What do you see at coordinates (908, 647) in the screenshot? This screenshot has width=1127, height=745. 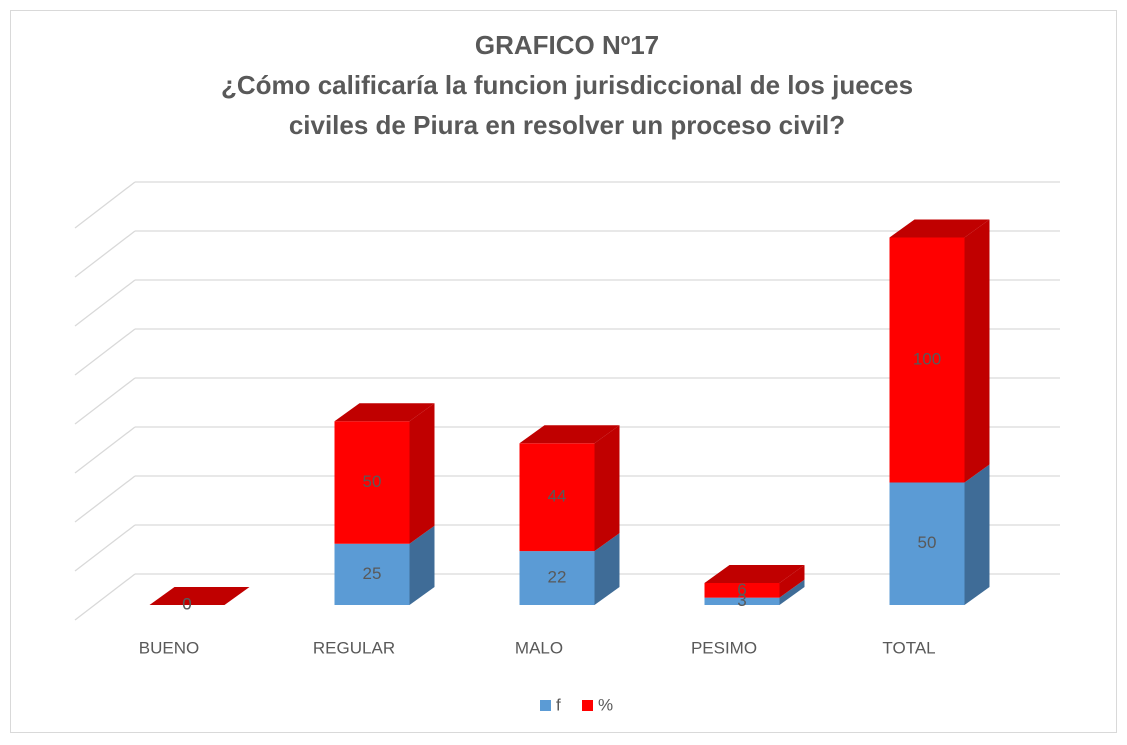 I see `x-tick-label: TOTAL` at bounding box center [908, 647].